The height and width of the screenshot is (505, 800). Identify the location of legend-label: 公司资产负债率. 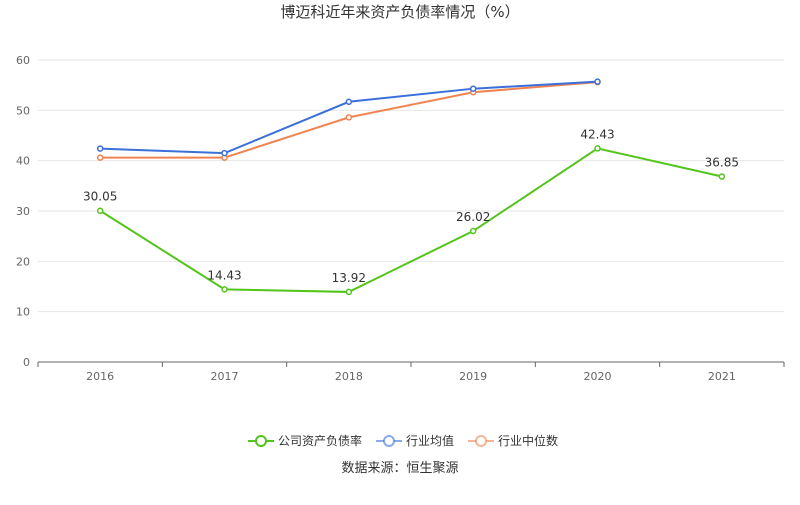
(320, 440).